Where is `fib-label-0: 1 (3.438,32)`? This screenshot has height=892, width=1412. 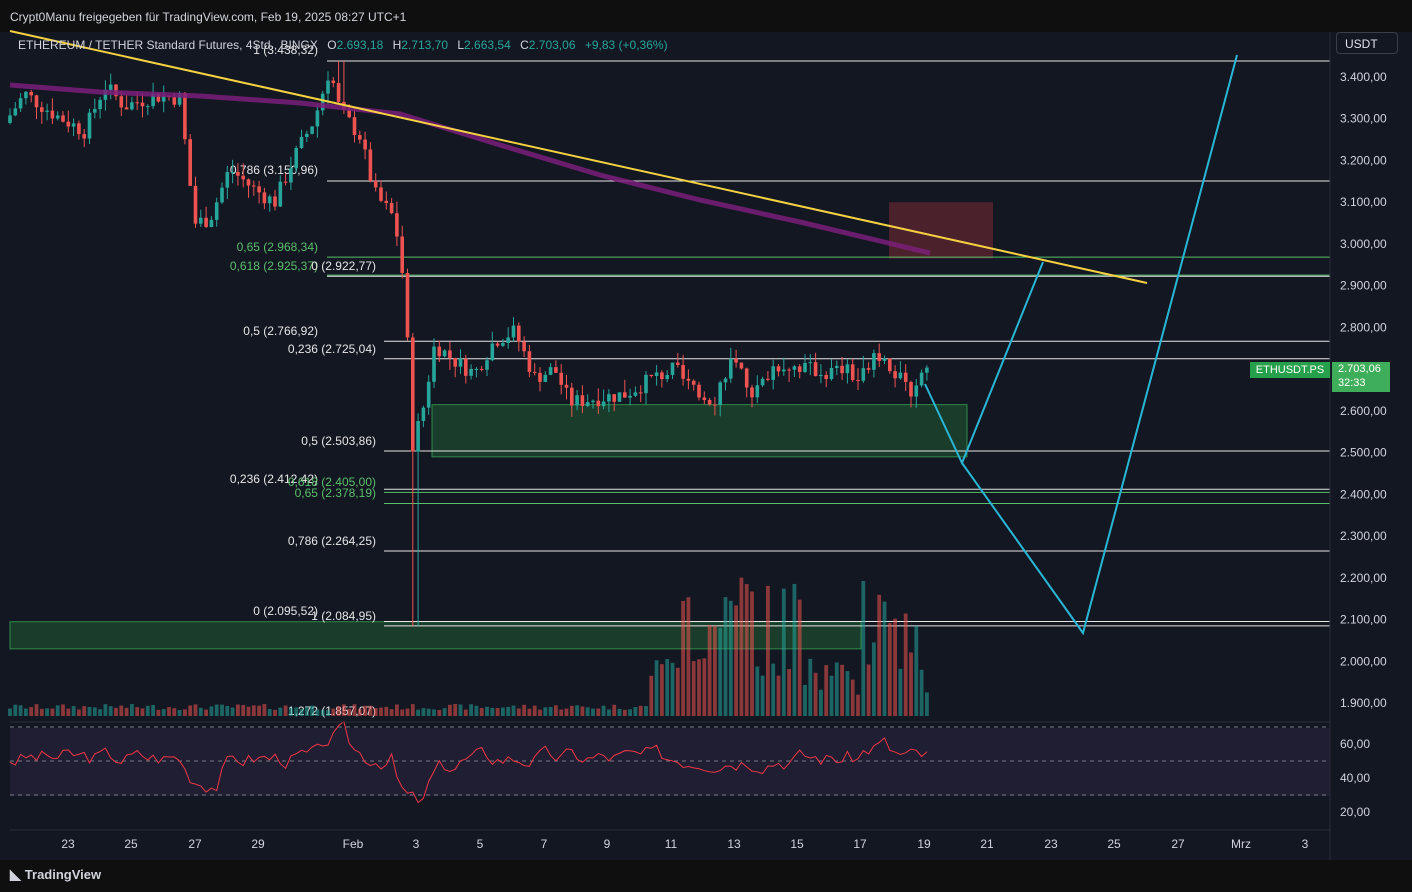 fib-label-0: 1 (3.438,32) is located at coordinates (285, 50).